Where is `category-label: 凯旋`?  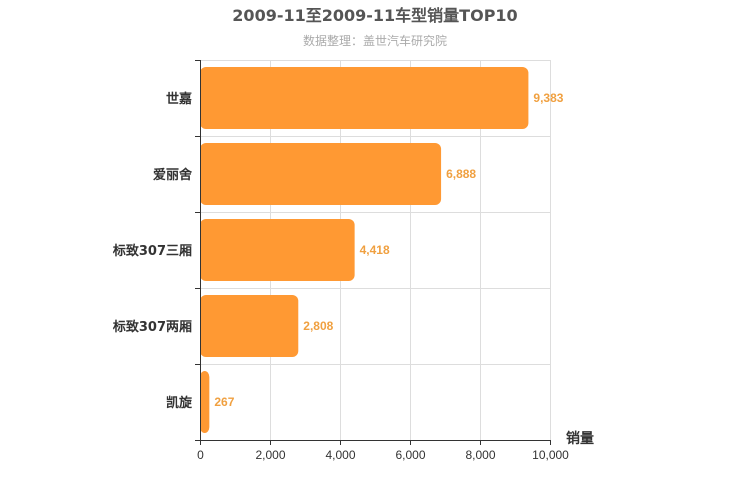 category-label: 凯旋 is located at coordinates (179, 403).